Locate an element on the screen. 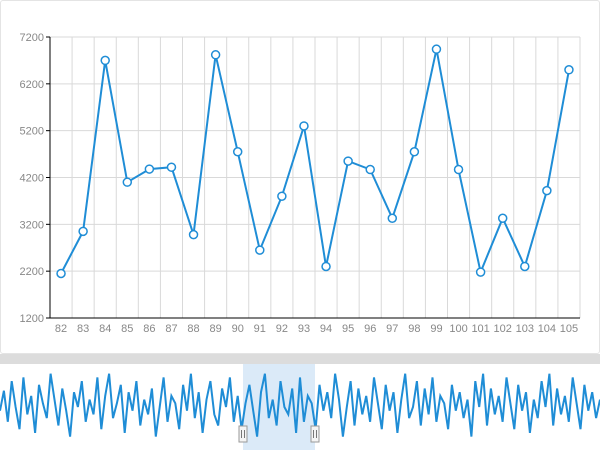 This screenshot has width=600, height=450. y-axis-ticks: 1200 2200 3200 4200 5200 6200 7200 is located at coordinates (35, 178).